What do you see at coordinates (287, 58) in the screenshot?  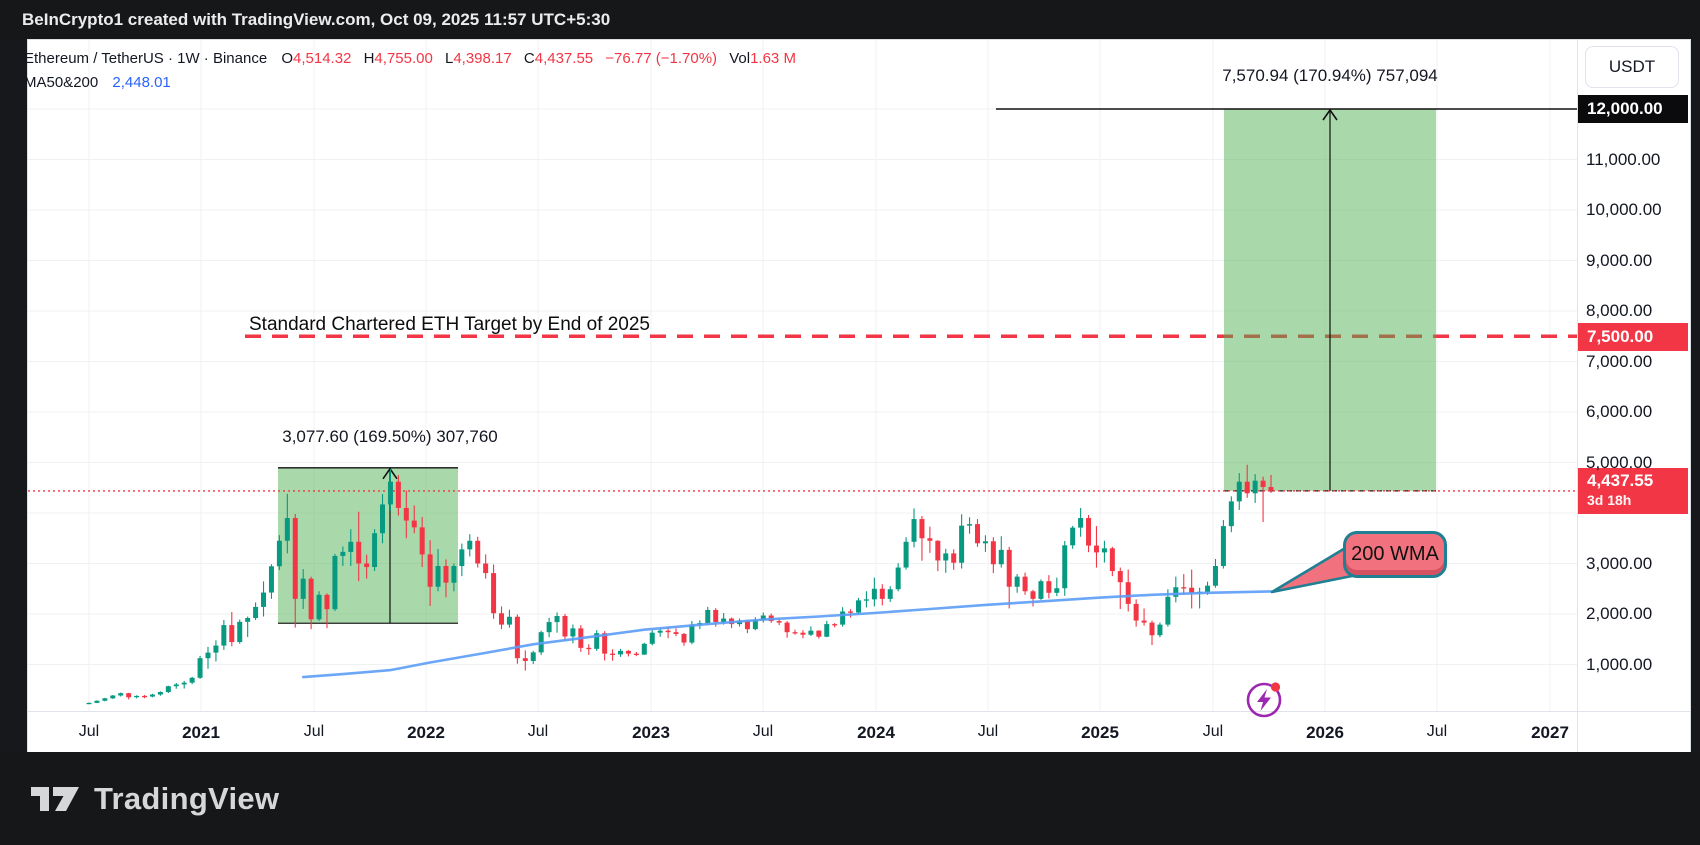 I see `ohlc-open-label: O` at bounding box center [287, 58].